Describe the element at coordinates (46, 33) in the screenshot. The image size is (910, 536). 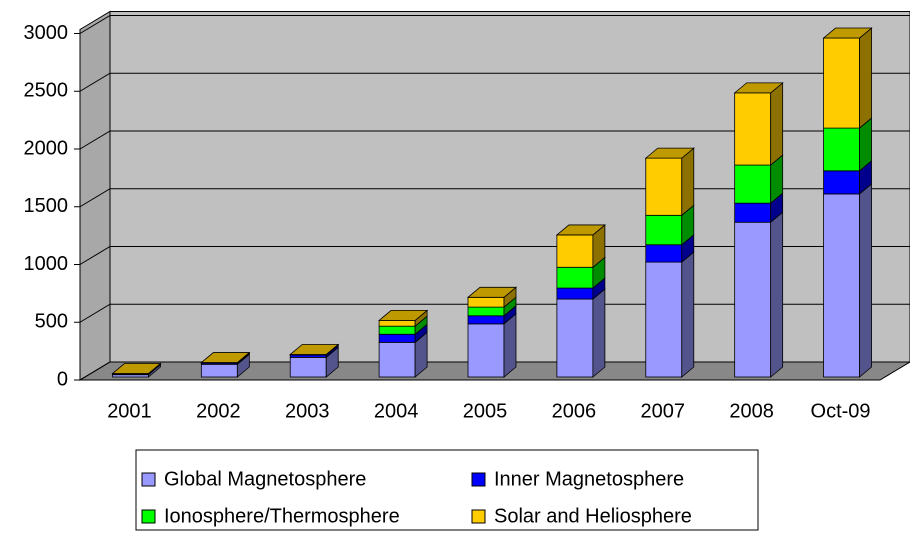
I see `y-tick-label: 3000` at that location.